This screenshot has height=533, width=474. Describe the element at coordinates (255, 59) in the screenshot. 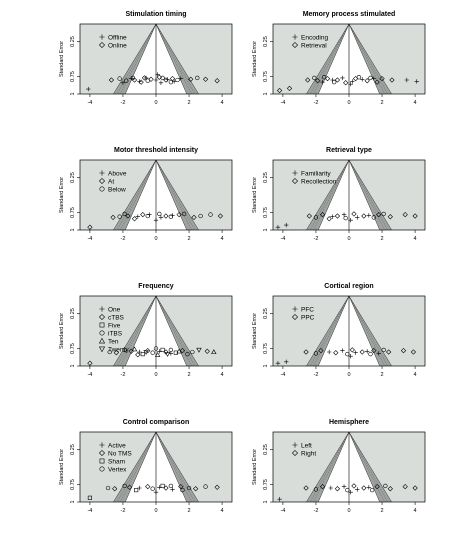

I see `y-axis-title: Standard Error` at that location.